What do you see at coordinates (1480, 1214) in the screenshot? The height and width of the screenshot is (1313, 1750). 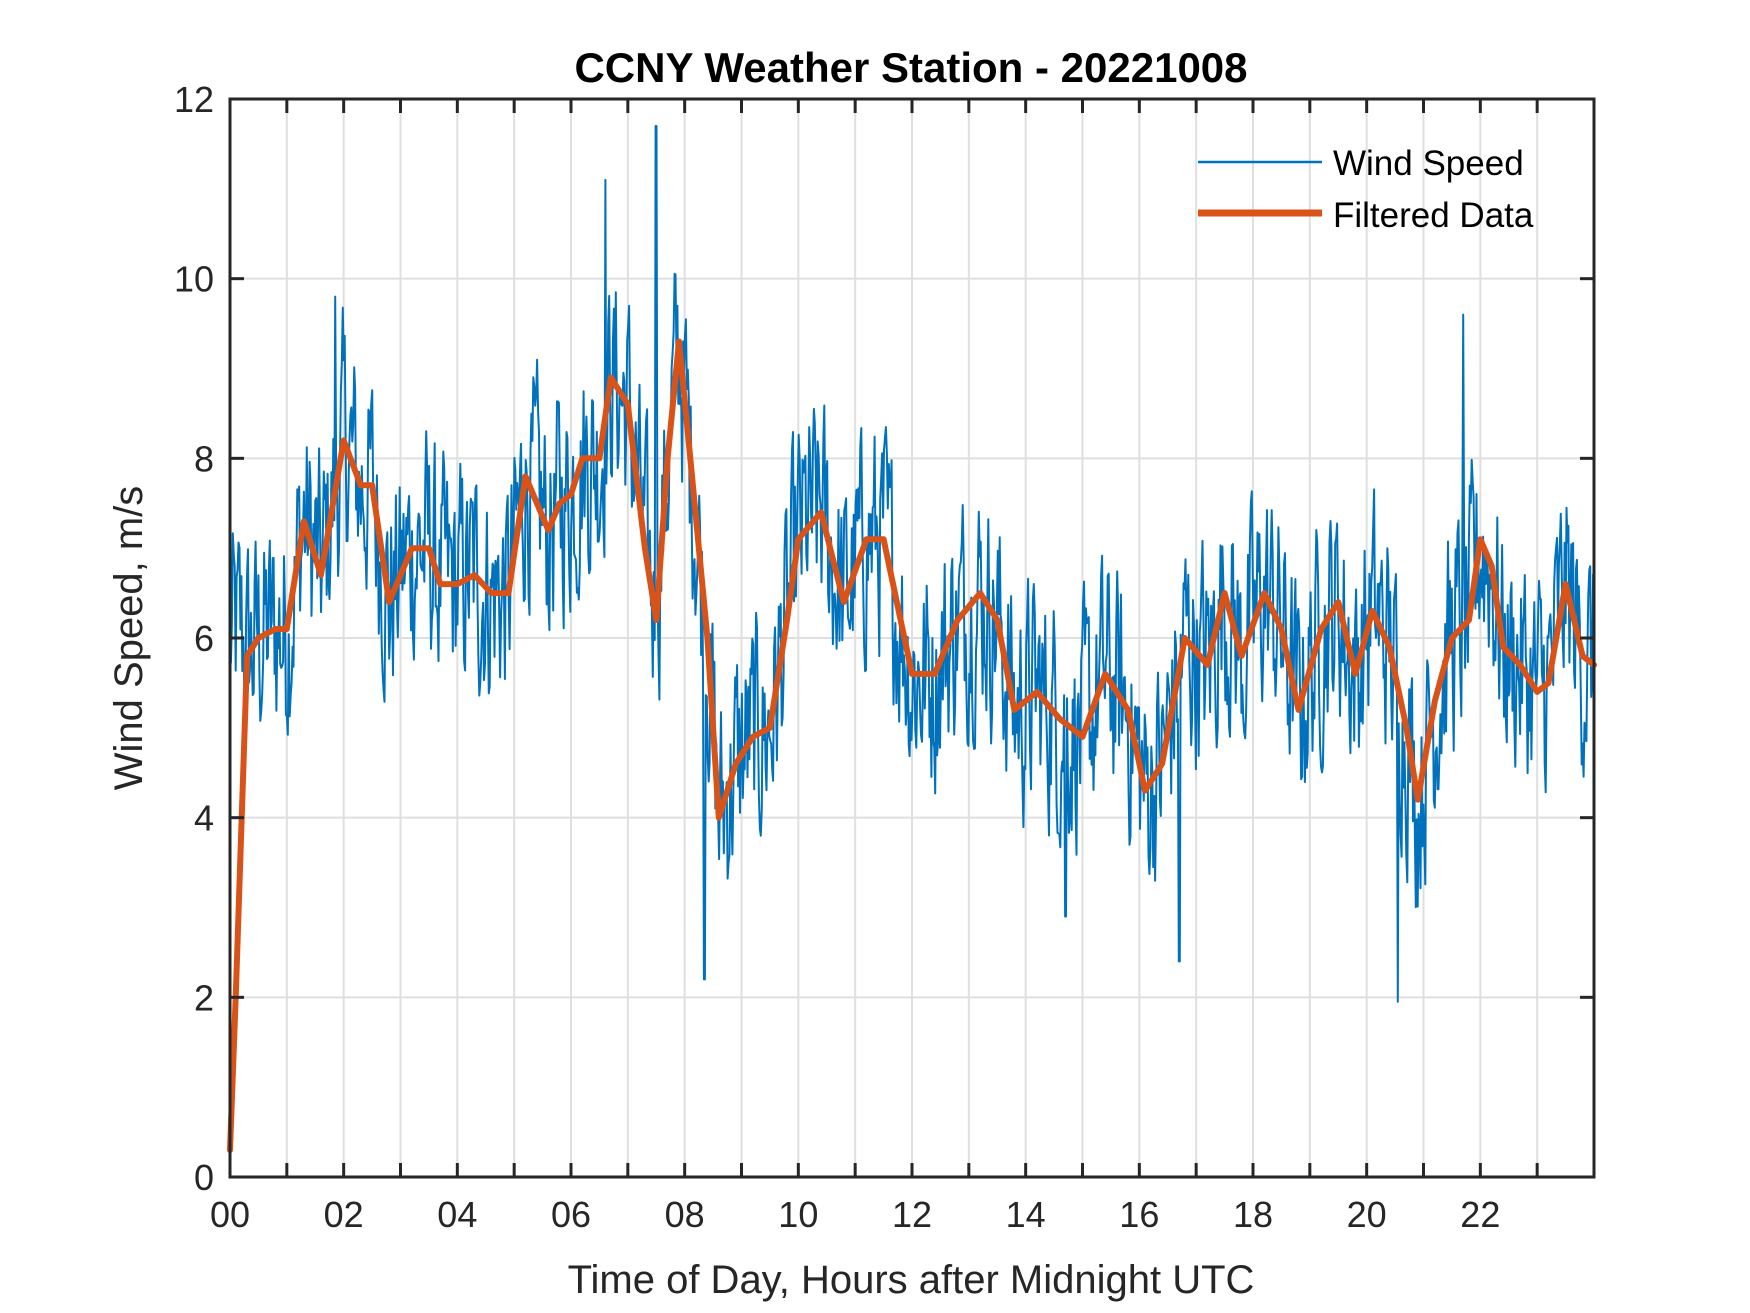 I see `x-tick-label: 22` at bounding box center [1480, 1214].